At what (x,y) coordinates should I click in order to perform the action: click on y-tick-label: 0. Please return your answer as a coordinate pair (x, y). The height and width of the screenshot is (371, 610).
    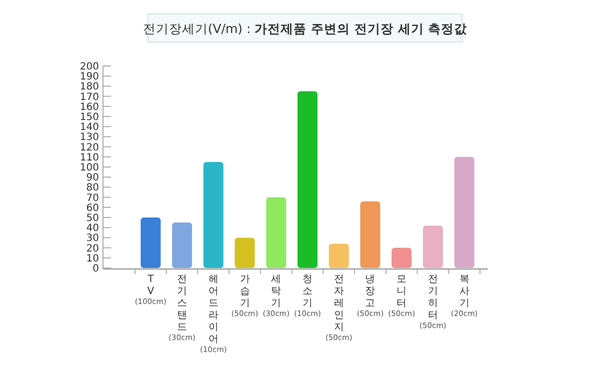
    Looking at the image, I should click on (95, 269).